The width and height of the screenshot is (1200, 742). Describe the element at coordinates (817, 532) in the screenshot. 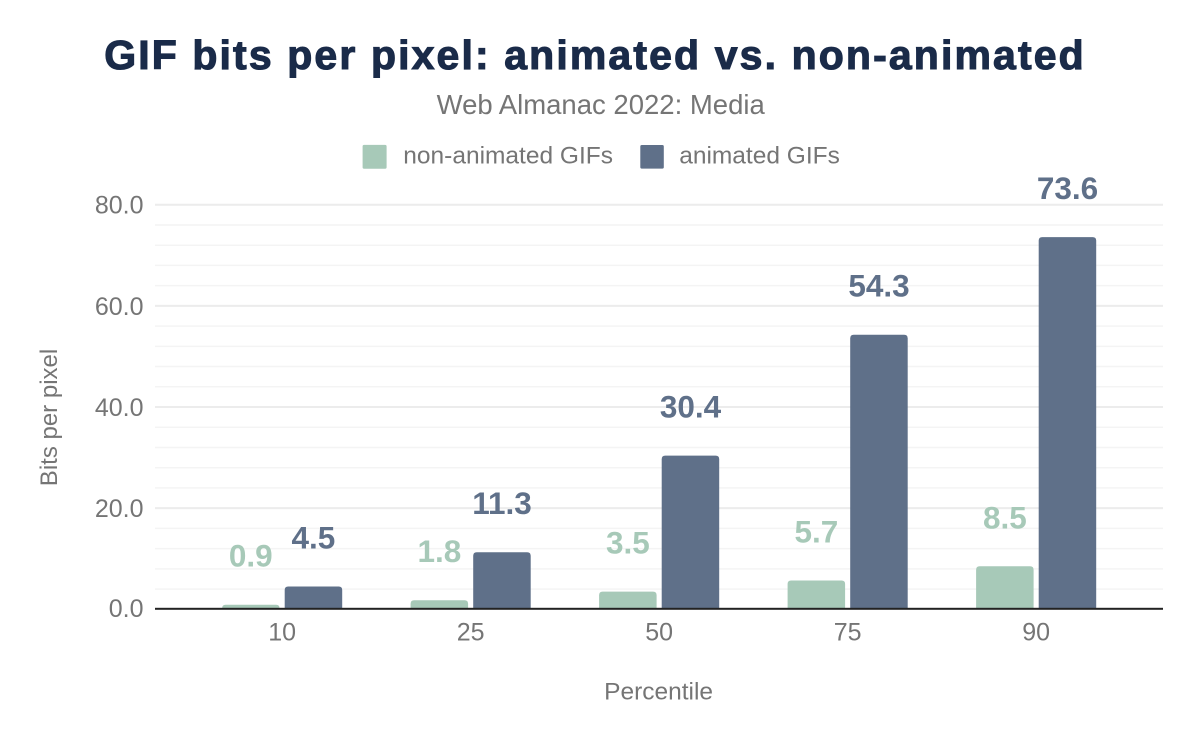

I see `svg-text: 5.7` at that location.